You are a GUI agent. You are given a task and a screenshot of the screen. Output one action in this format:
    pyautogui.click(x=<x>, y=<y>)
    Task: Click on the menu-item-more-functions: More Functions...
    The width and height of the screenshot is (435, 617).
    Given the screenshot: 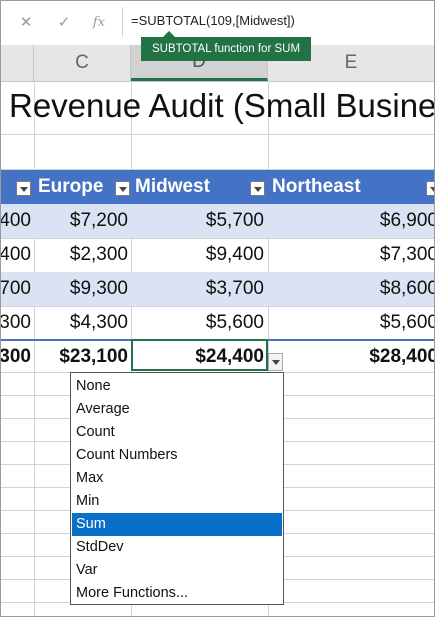 What is the action you would take?
    pyautogui.click(x=132, y=593)
    